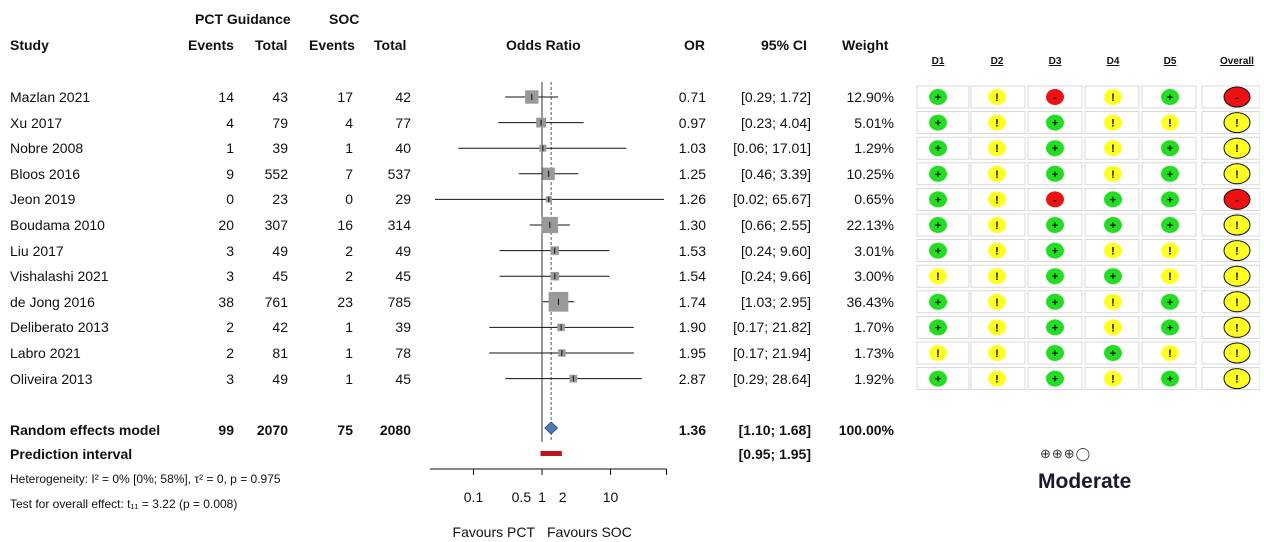 This screenshot has width=1264, height=542. What do you see at coordinates (230, 122) in the screenshot?
I see `events1-value: 4` at bounding box center [230, 122].